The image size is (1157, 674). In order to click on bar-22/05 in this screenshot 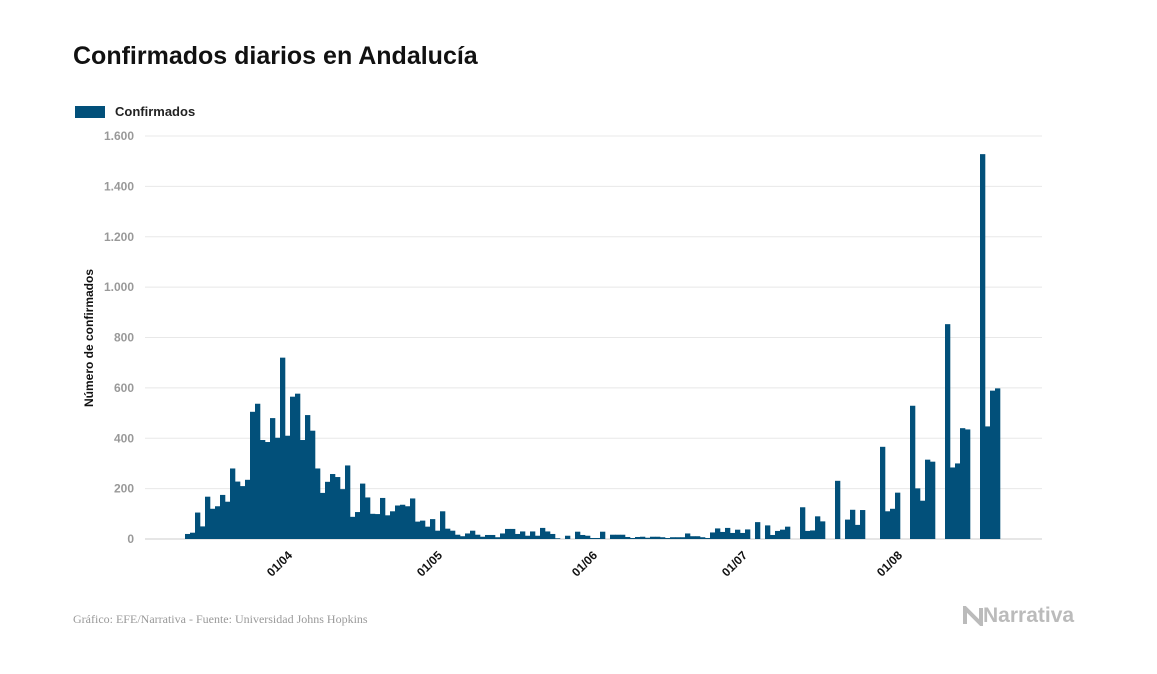, I will do `click(543, 533)`.